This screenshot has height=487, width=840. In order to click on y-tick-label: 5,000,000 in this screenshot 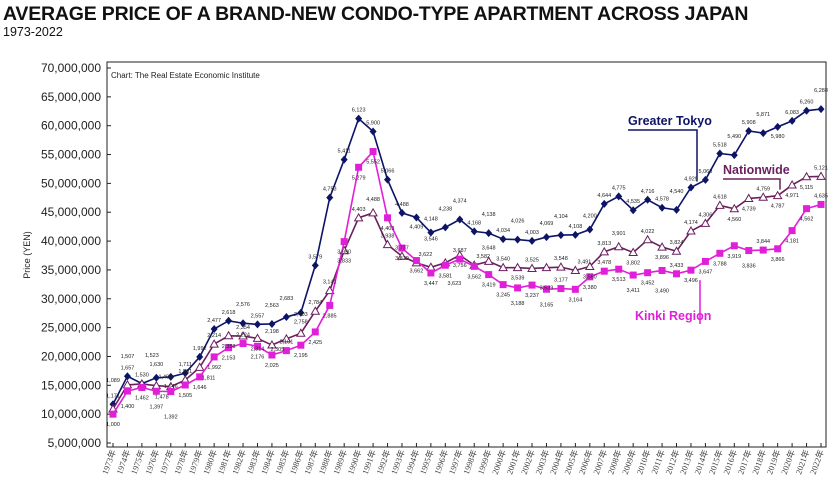, I will do `click(75, 443)`.